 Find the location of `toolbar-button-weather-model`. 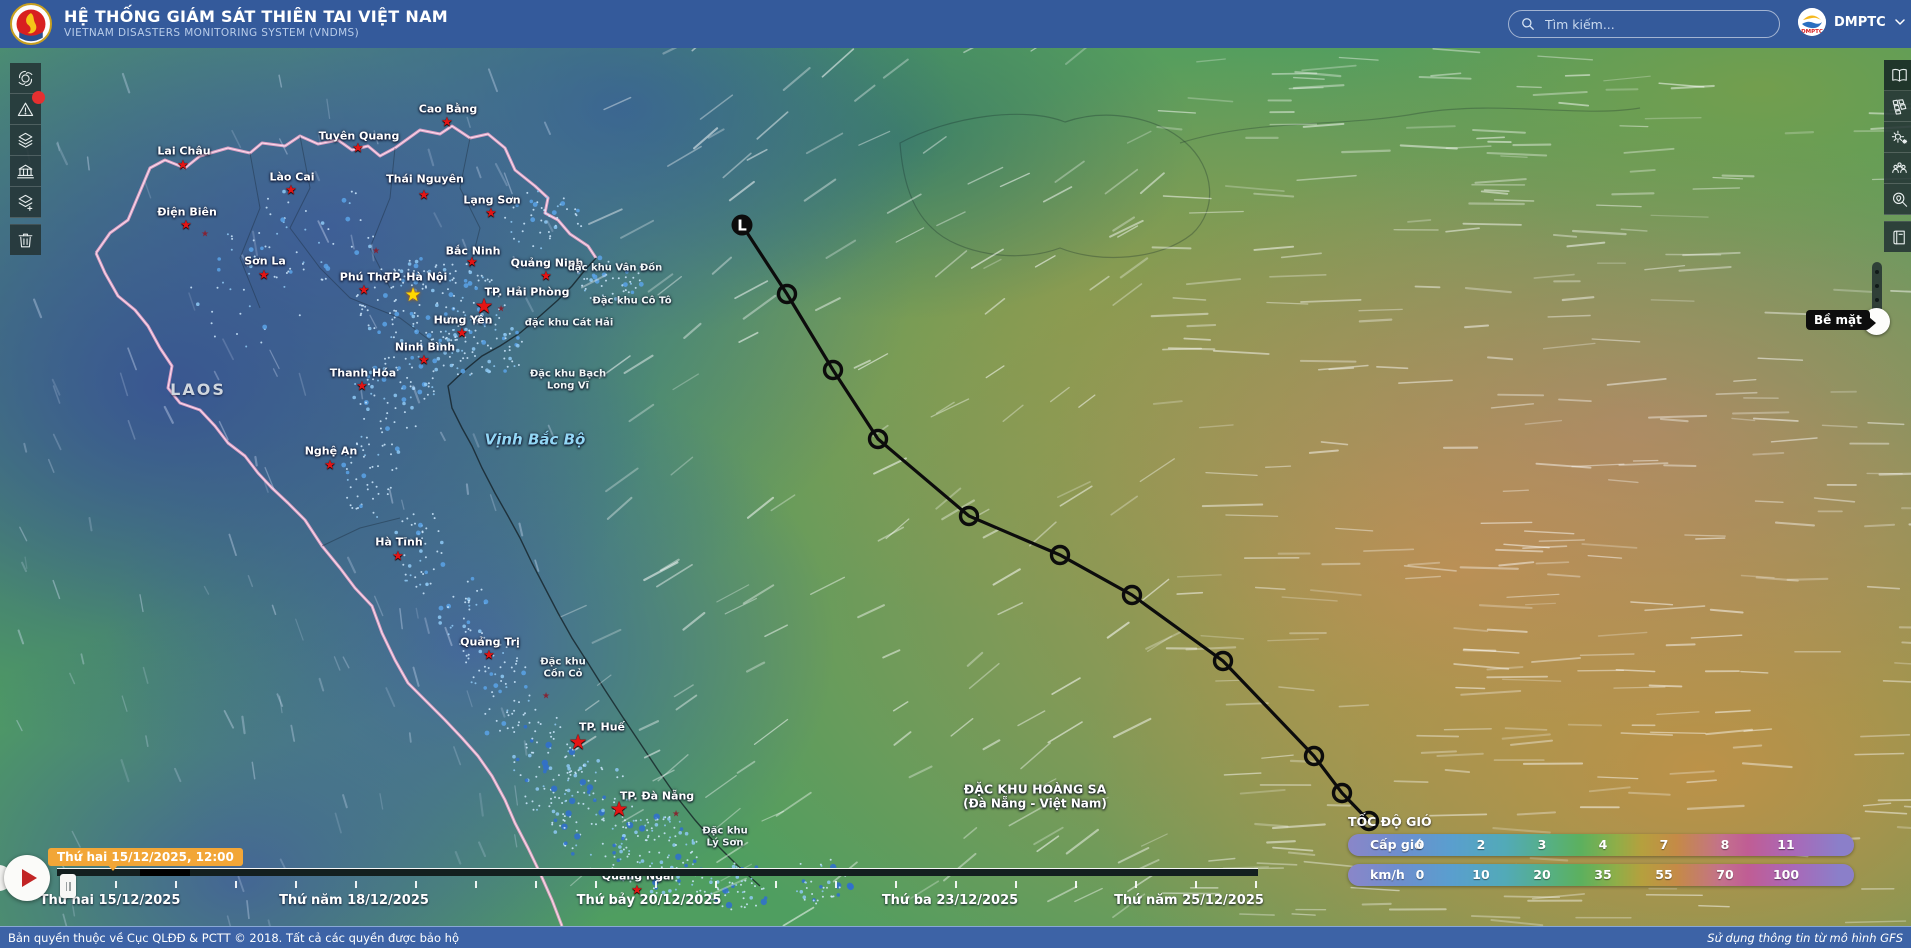

toolbar-button-weather-model is located at coordinates (1897, 137).